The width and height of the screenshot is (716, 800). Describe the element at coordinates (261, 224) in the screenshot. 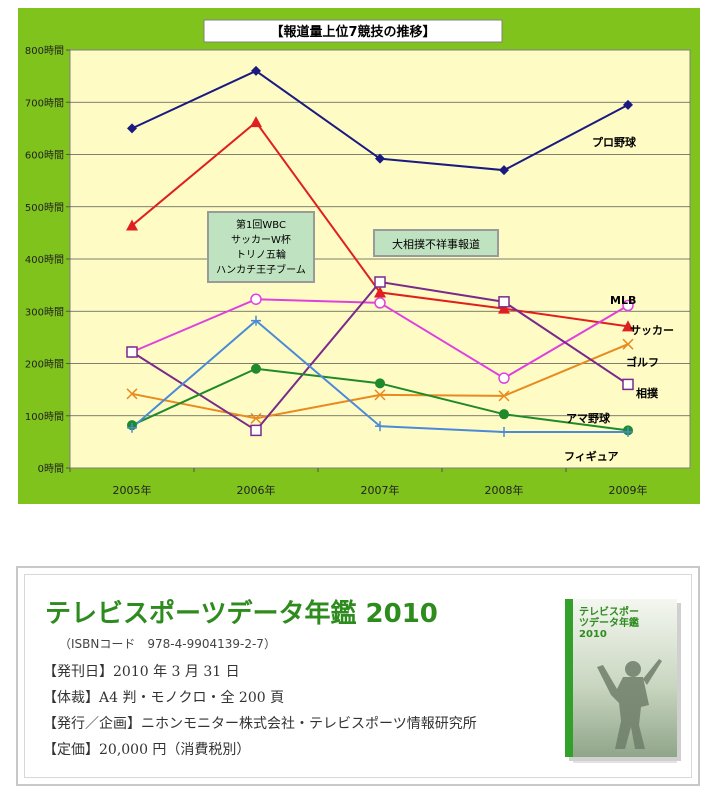

I see `annotation-text: 第1回WBC` at that location.